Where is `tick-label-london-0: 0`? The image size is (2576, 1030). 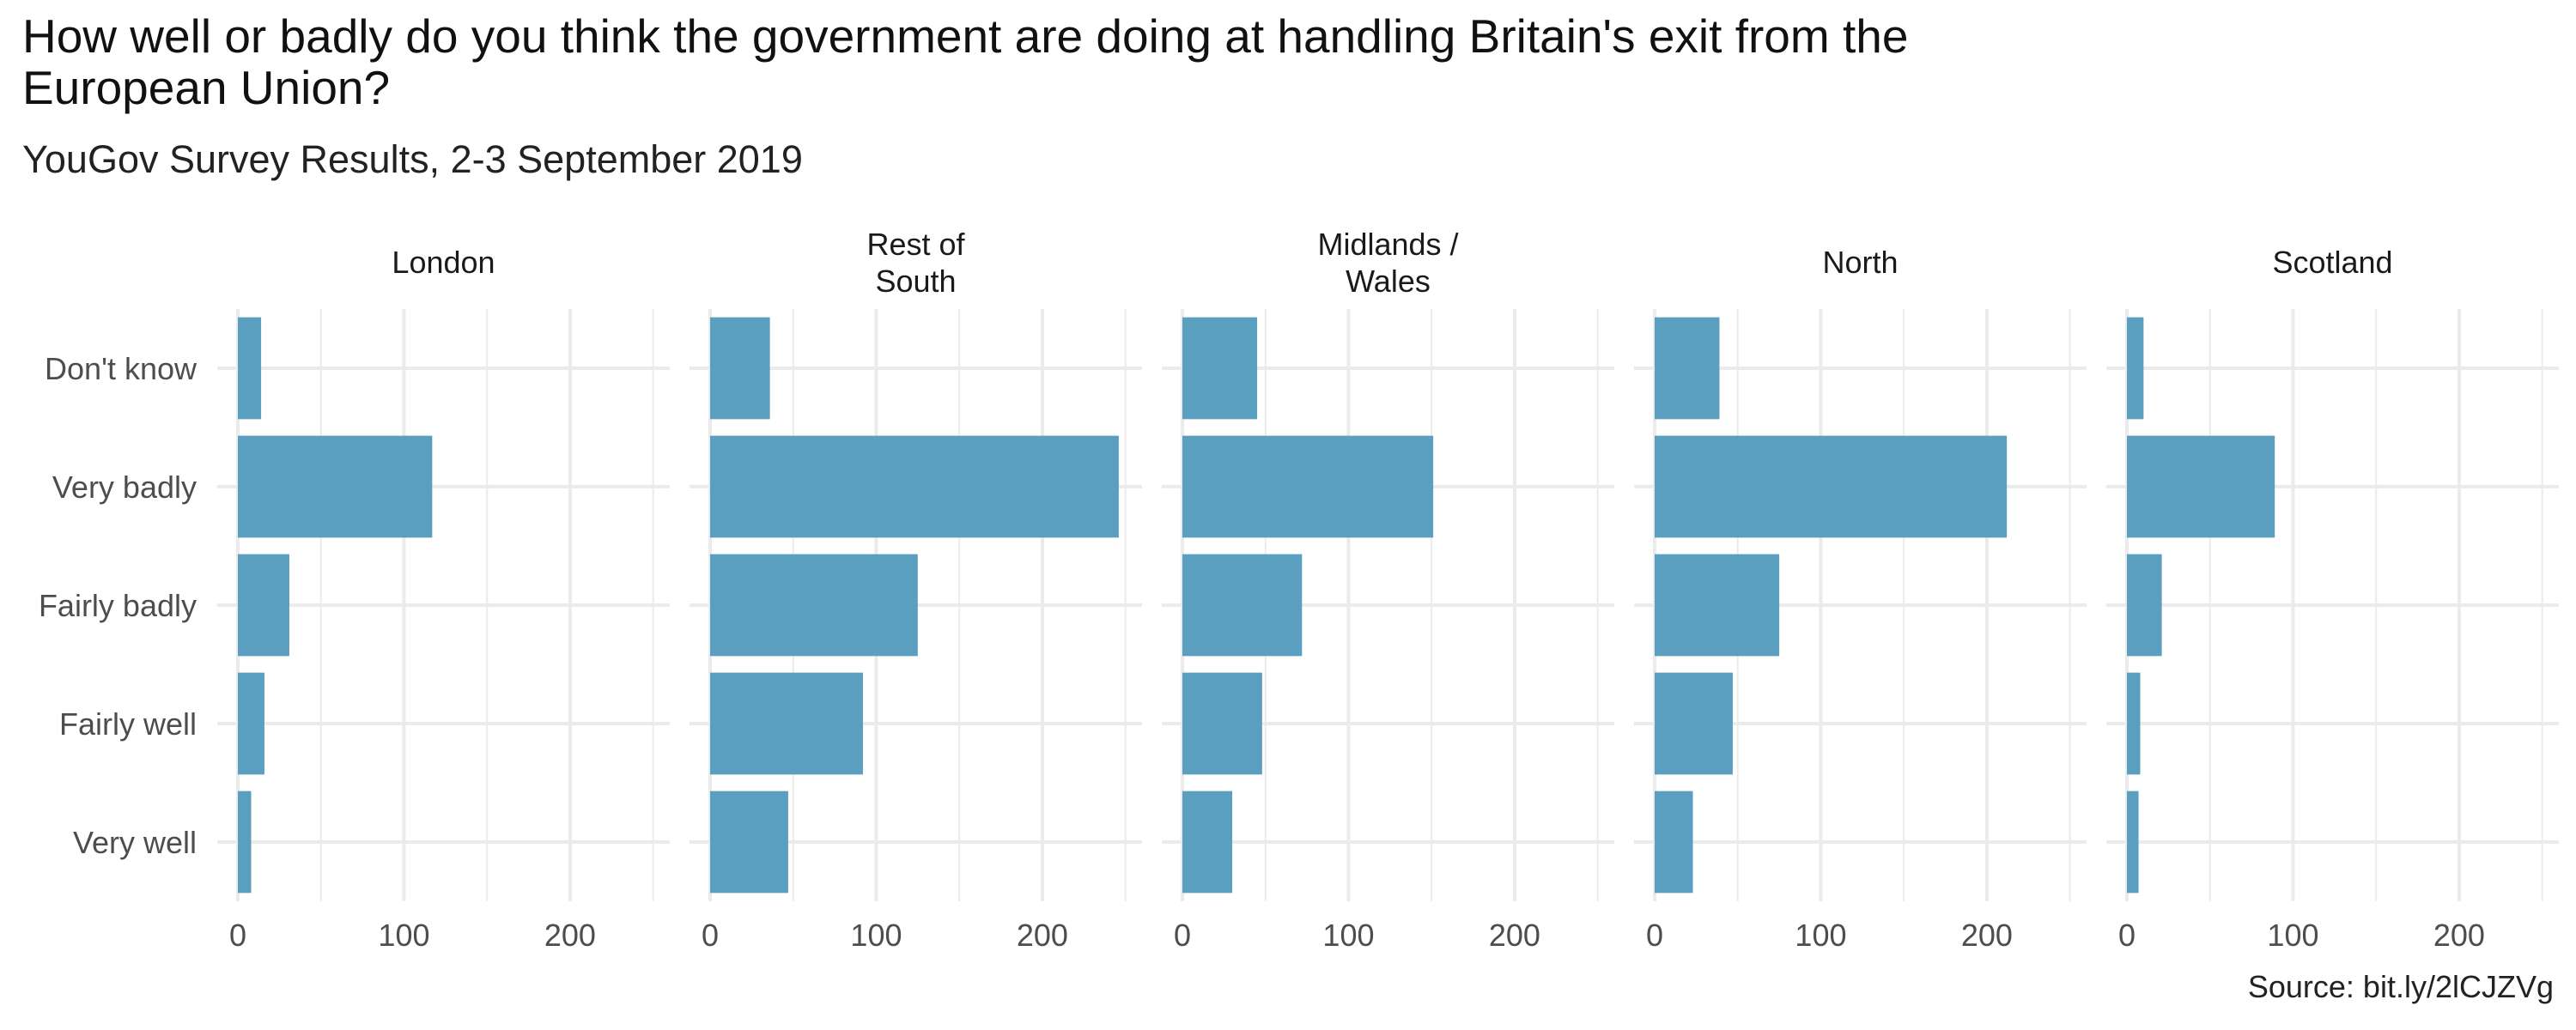 tick-label-london-0: 0 is located at coordinates (238, 935).